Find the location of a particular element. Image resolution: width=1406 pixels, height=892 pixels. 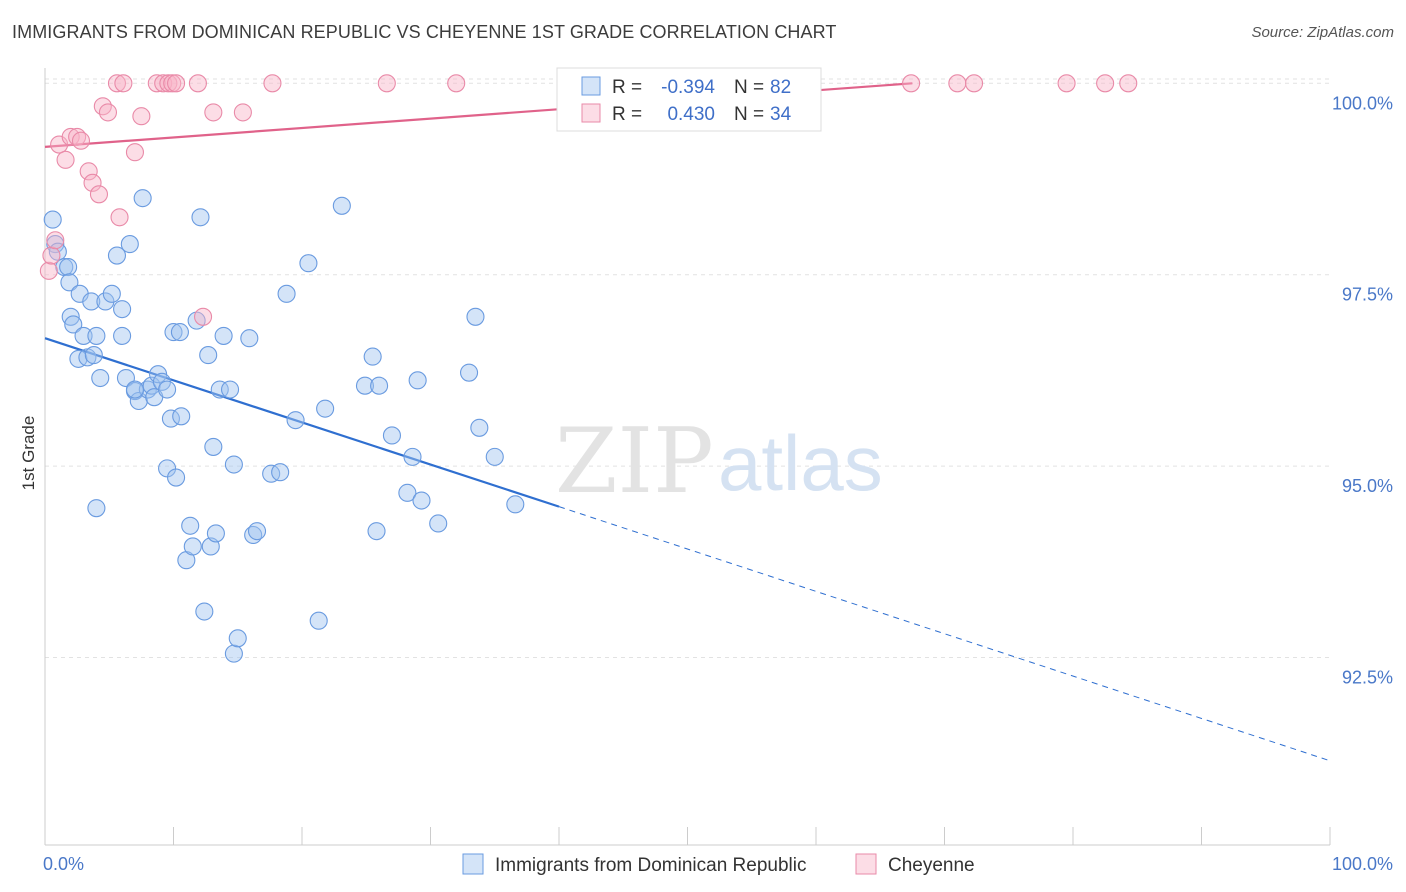

stats-r-label-0: R = is located at coordinates (627, 87).